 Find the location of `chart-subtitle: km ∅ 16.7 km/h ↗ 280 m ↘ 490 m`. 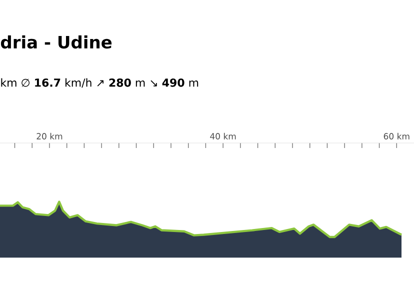

chart-subtitle: km ∅ 16.7 km/h ↗ 280 m ↘ 490 m is located at coordinates (99, 83).